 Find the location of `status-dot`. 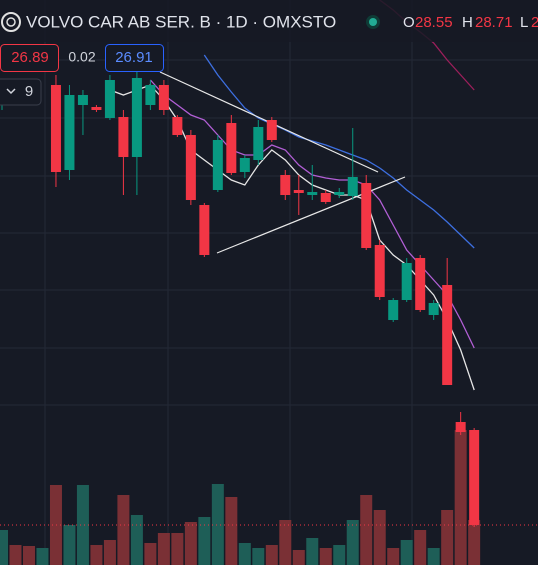

status-dot is located at coordinates (373, 22).